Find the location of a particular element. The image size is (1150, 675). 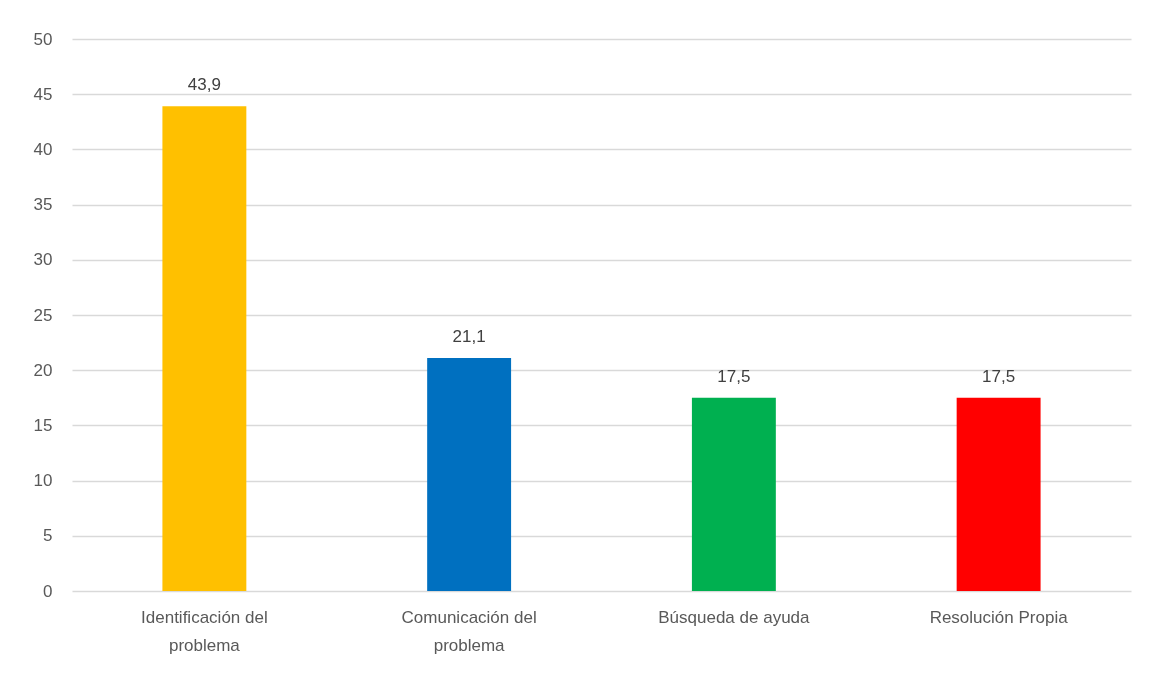

x-tick-label: Búsqueda de ayuda is located at coordinates (734, 617).